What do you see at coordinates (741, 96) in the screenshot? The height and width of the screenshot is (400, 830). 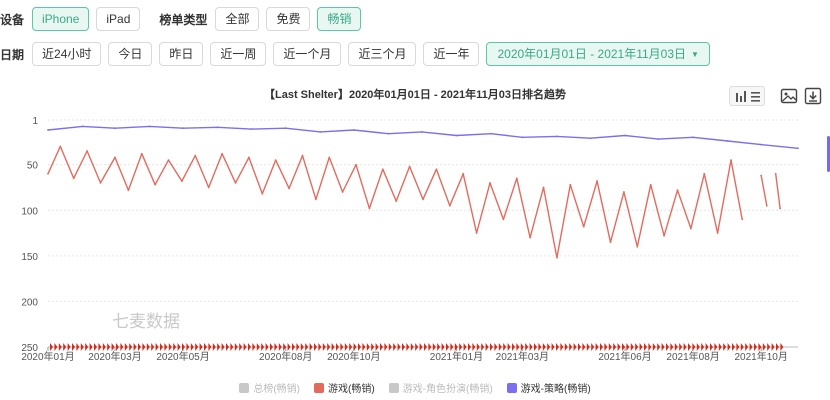 I see `bar-chart-icon` at bounding box center [741, 96].